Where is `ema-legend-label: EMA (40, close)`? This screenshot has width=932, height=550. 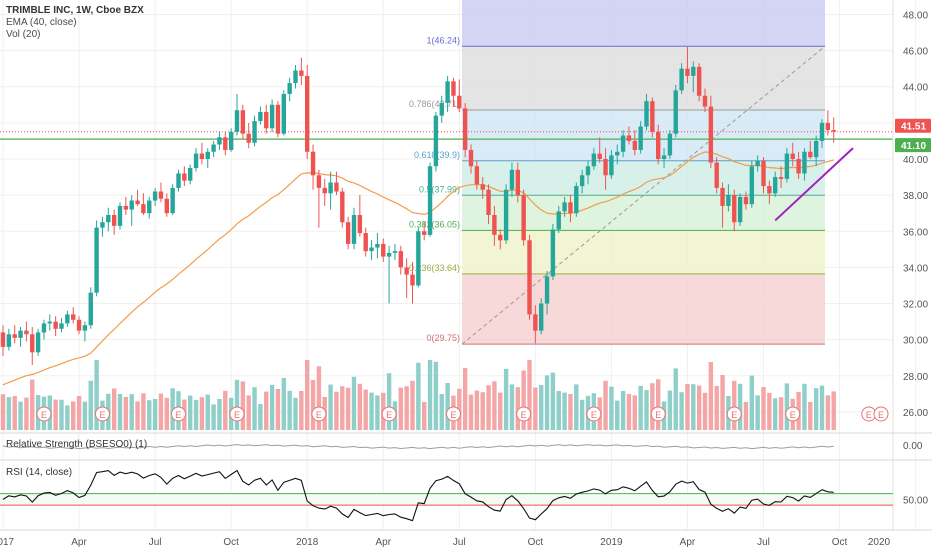 ema-legend-label: EMA (40, close) is located at coordinates (41, 22).